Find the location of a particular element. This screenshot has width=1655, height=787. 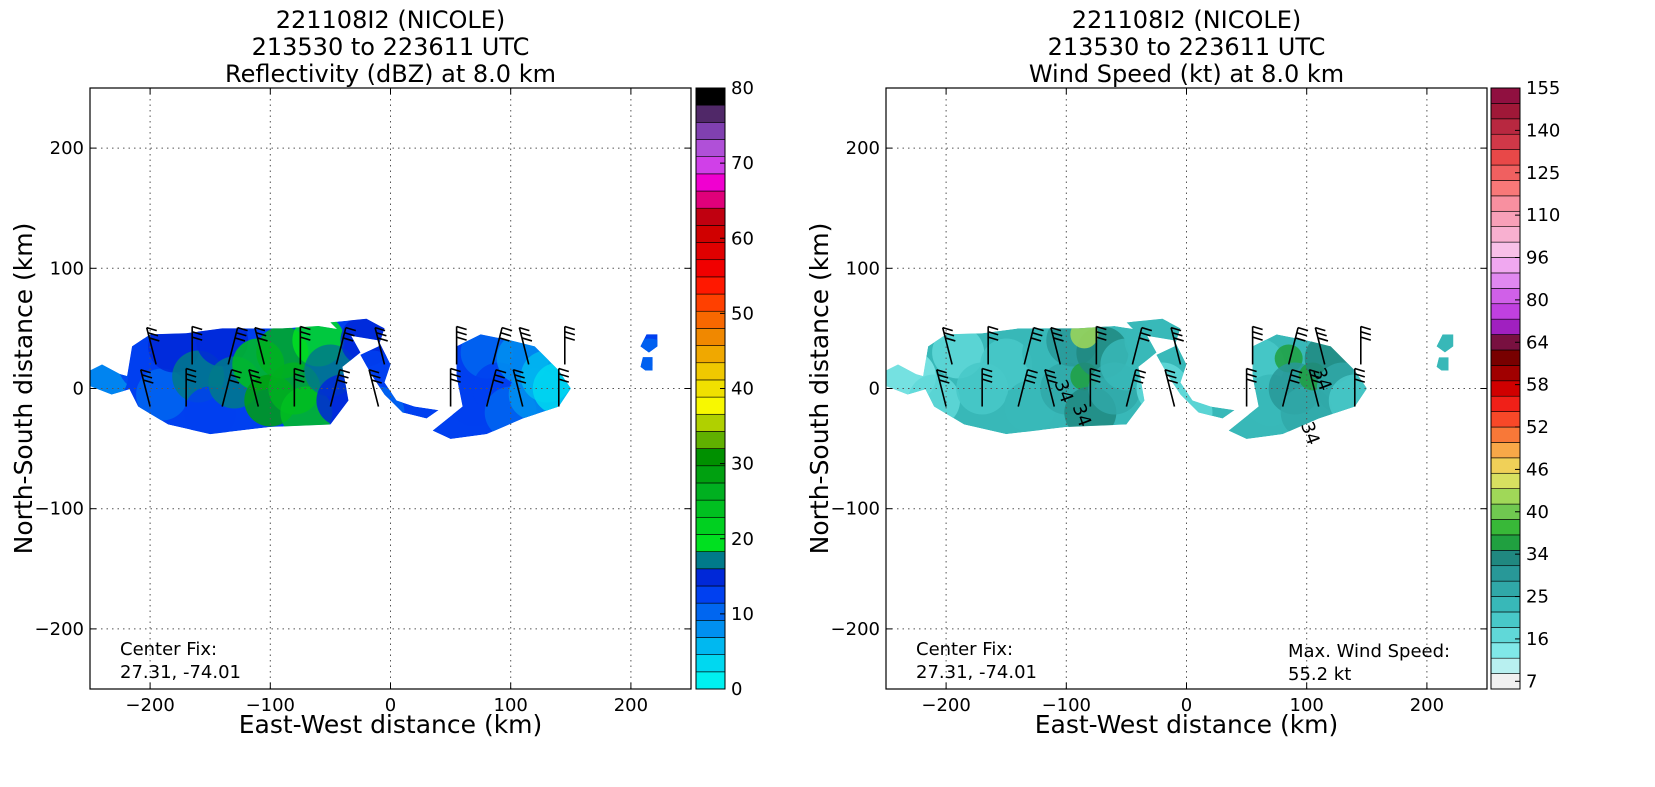

colorbar-frame is located at coordinates (1505, 388).